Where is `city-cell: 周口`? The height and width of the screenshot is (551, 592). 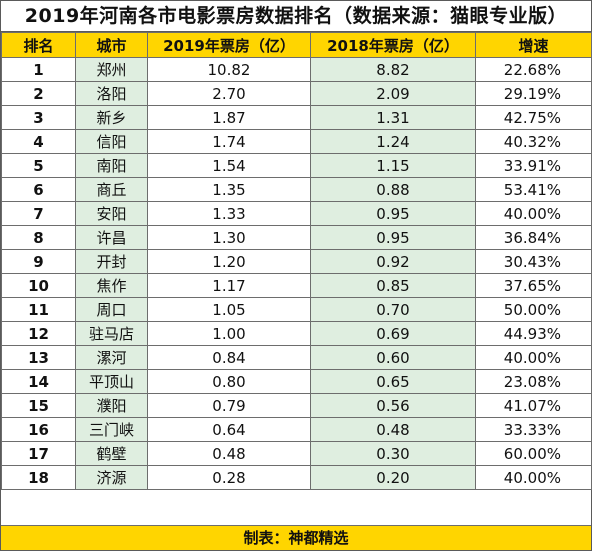
city-cell: 周口 is located at coordinates (111, 309).